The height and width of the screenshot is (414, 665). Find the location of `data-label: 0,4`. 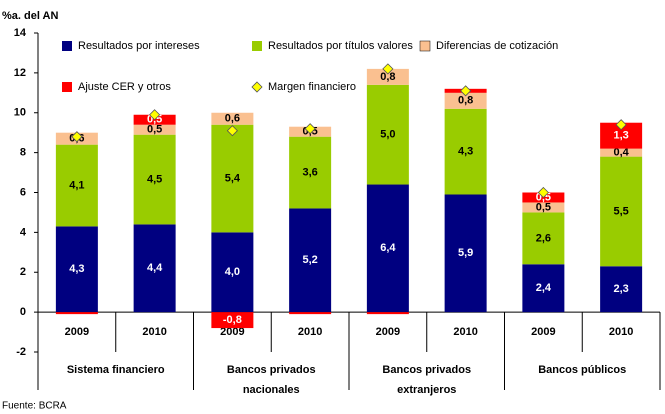

data-label: 0,4 is located at coordinates (621, 153).